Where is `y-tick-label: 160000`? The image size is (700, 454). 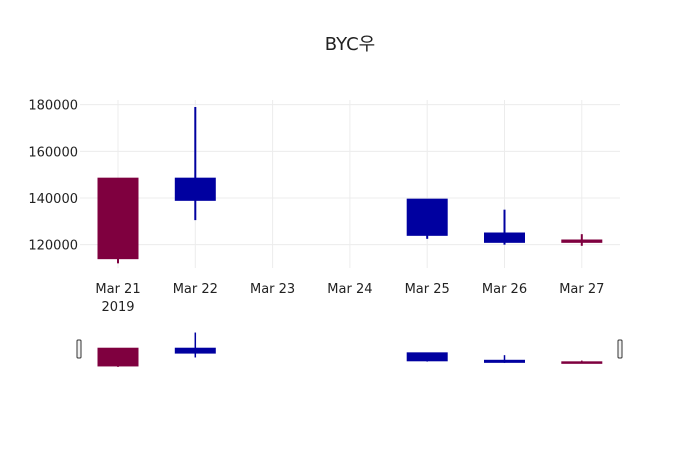 y-tick-label: 160000 is located at coordinates (53, 152).